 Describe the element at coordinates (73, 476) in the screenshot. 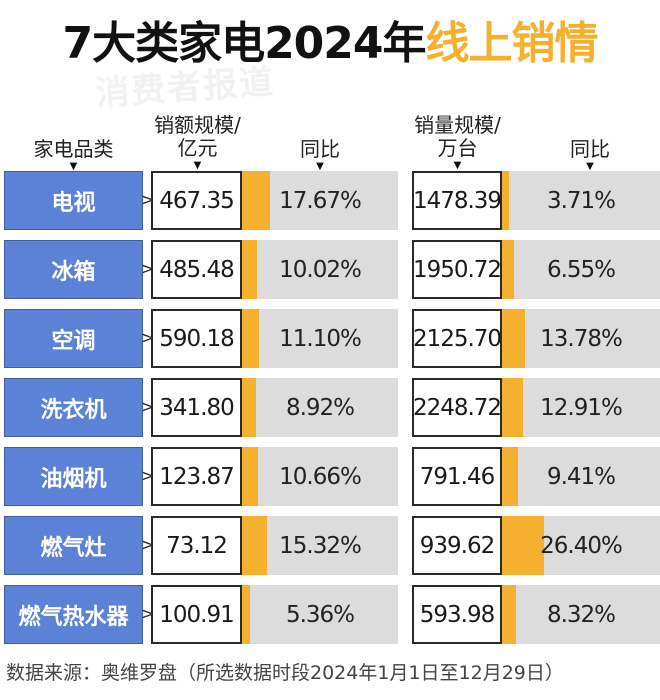

I see `category-label: 油烟机` at that location.